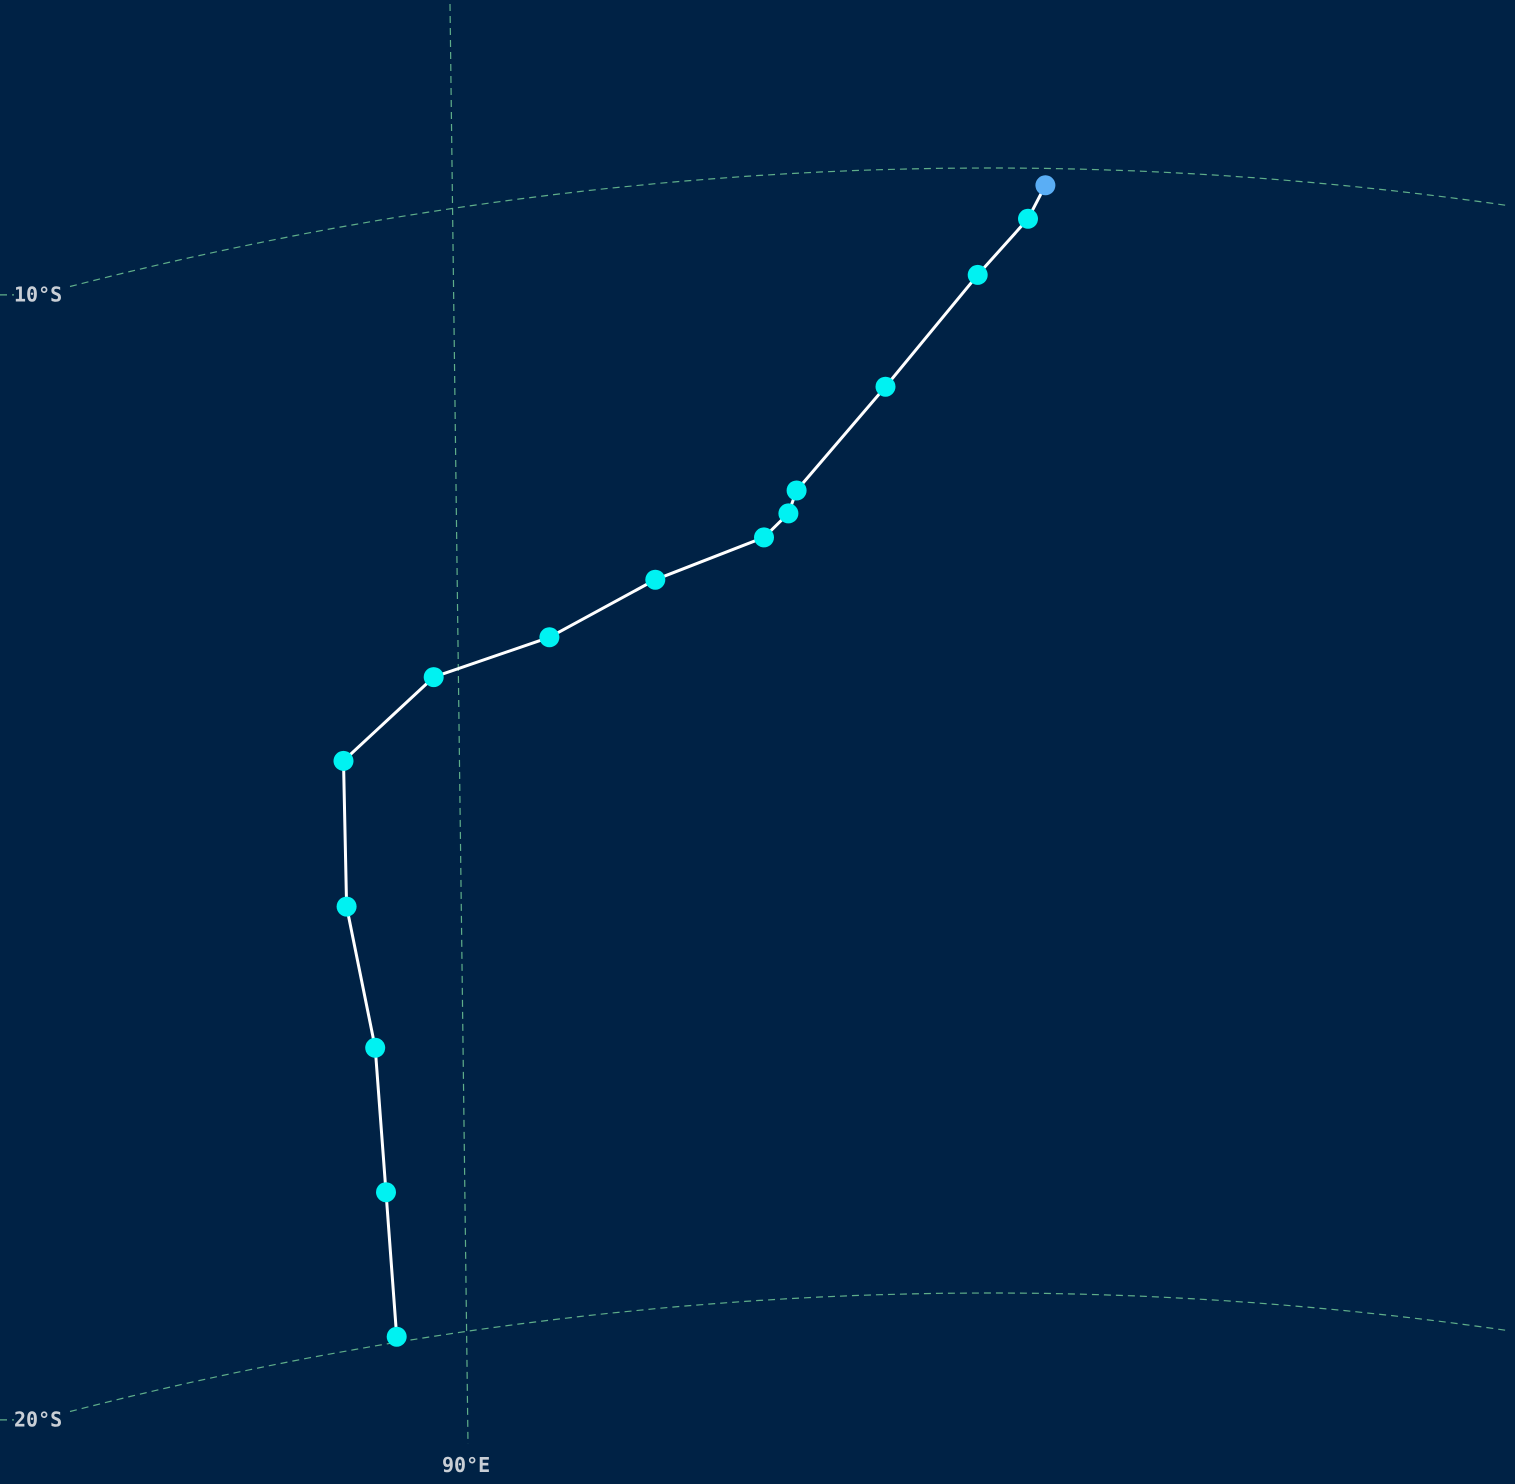 This screenshot has height=1484, width=1515. I want to click on latitude-label: 20°S, so click(38, 1419).